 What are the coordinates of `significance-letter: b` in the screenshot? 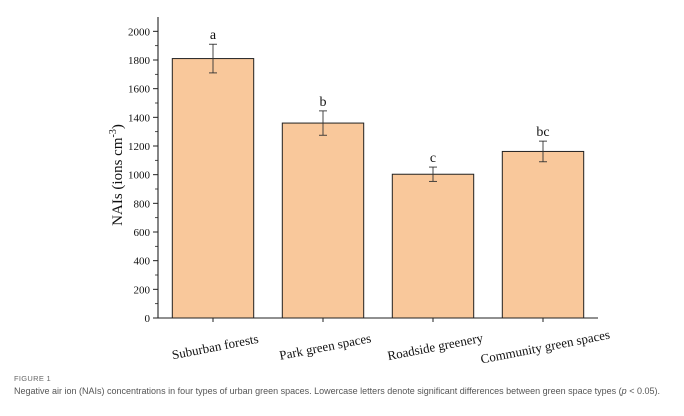 It's located at (323, 102).